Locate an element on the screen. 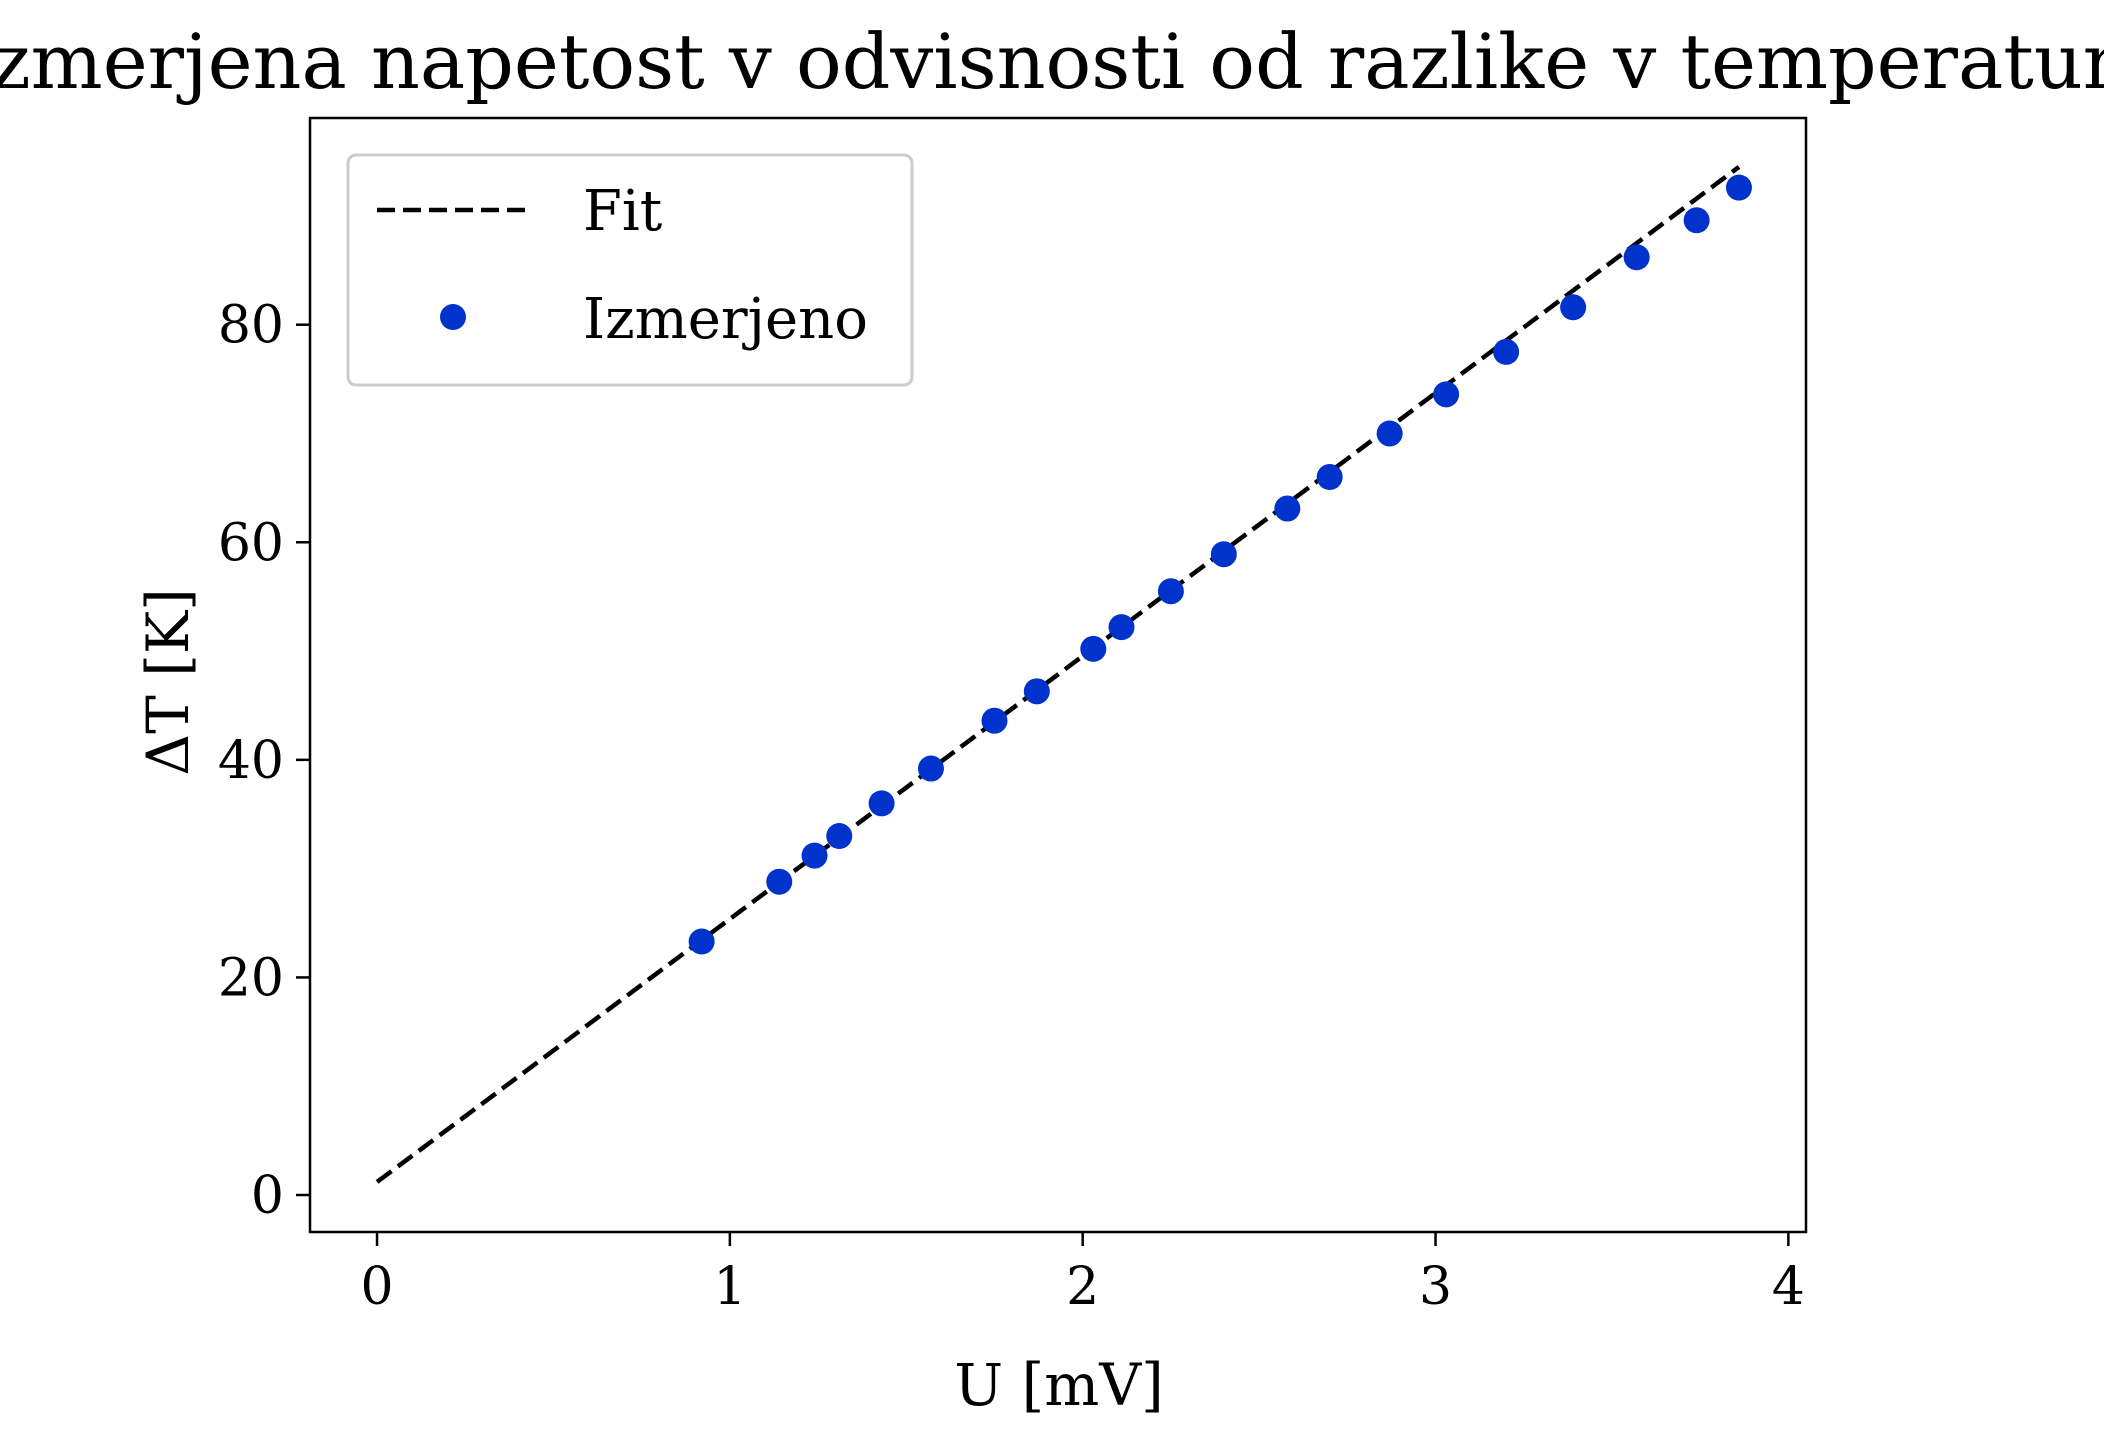 This screenshot has width=2104, height=1442. y-tick-label: 60 is located at coordinates (251, 543).